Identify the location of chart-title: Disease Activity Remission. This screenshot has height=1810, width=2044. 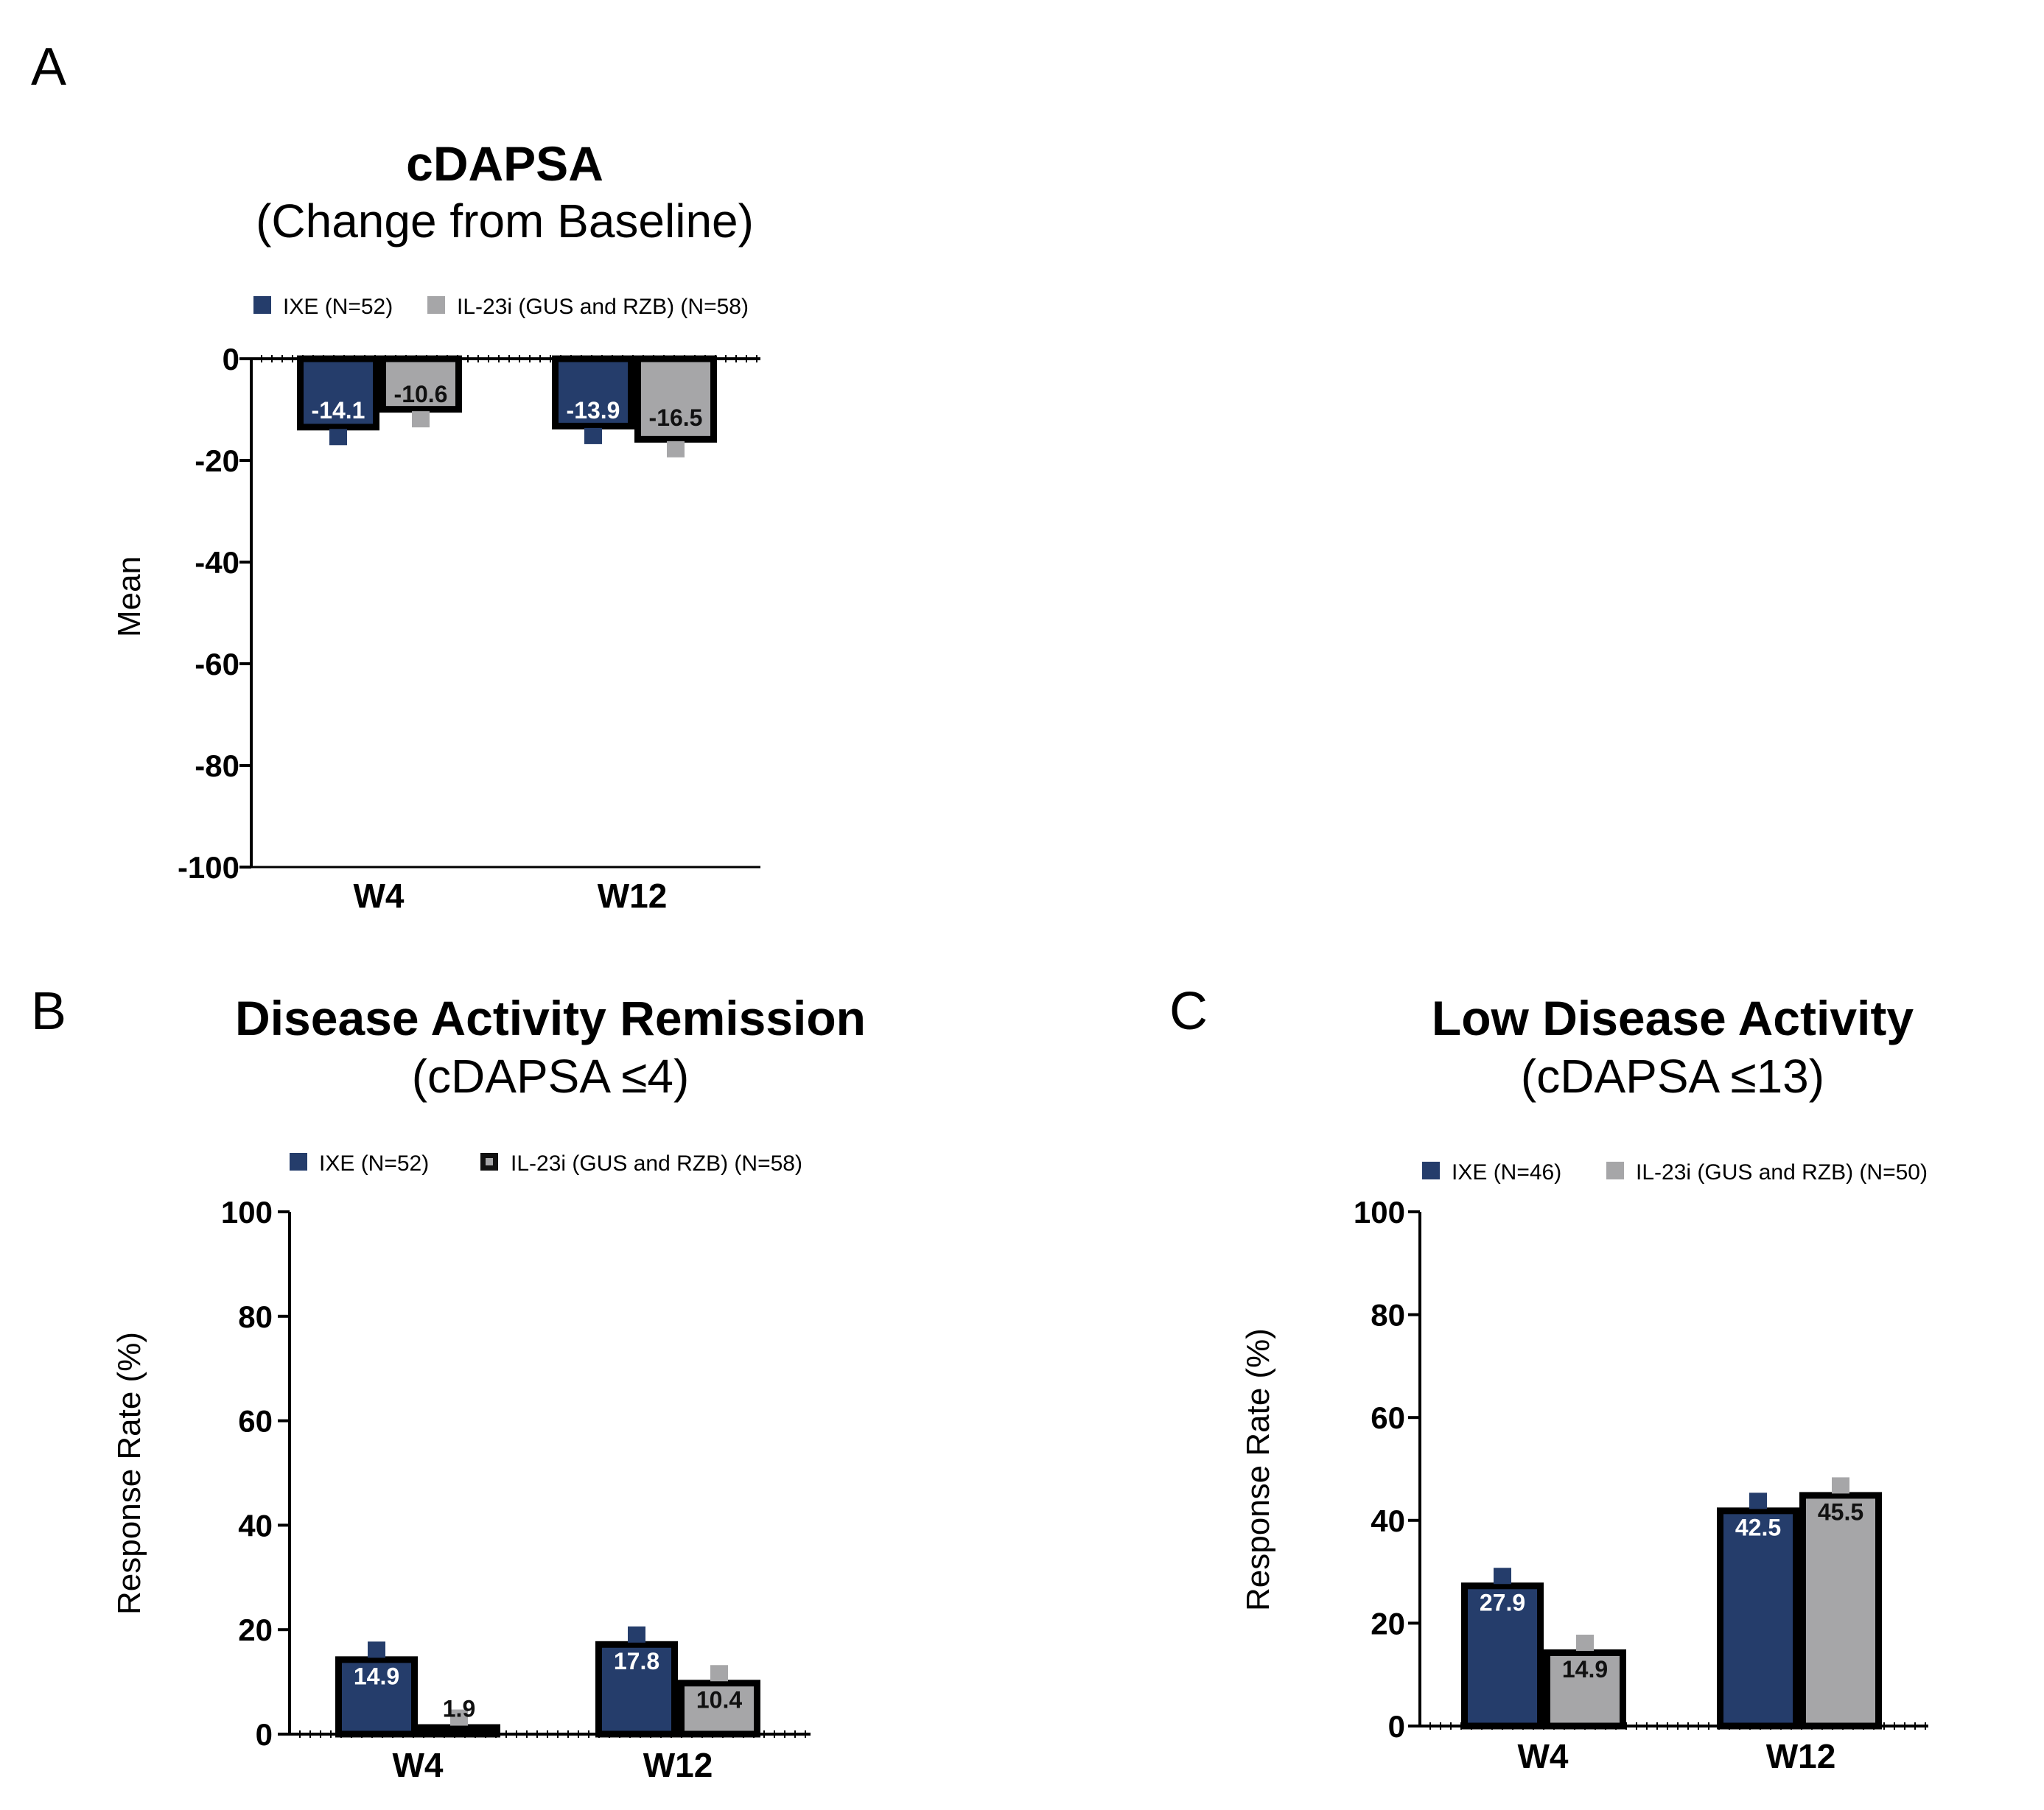
(550, 1018).